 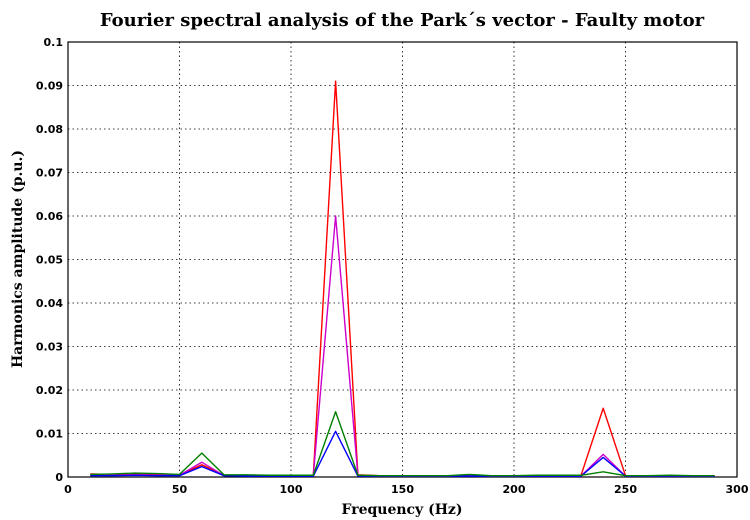 What do you see at coordinates (49, 347) in the screenshot?
I see `y-tick-label: 0.03` at bounding box center [49, 347].